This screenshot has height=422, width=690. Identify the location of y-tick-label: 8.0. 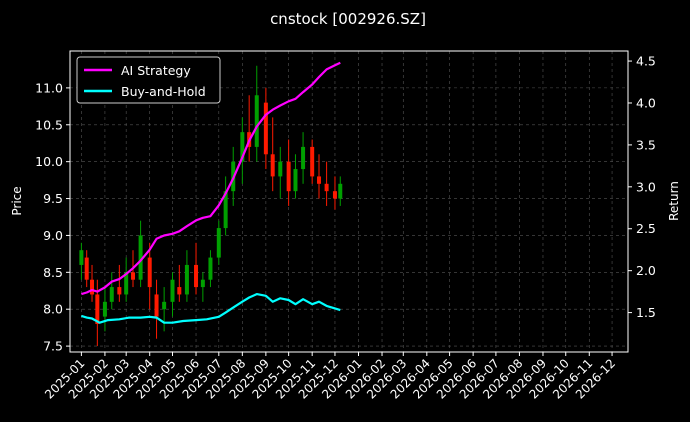
(53, 309).